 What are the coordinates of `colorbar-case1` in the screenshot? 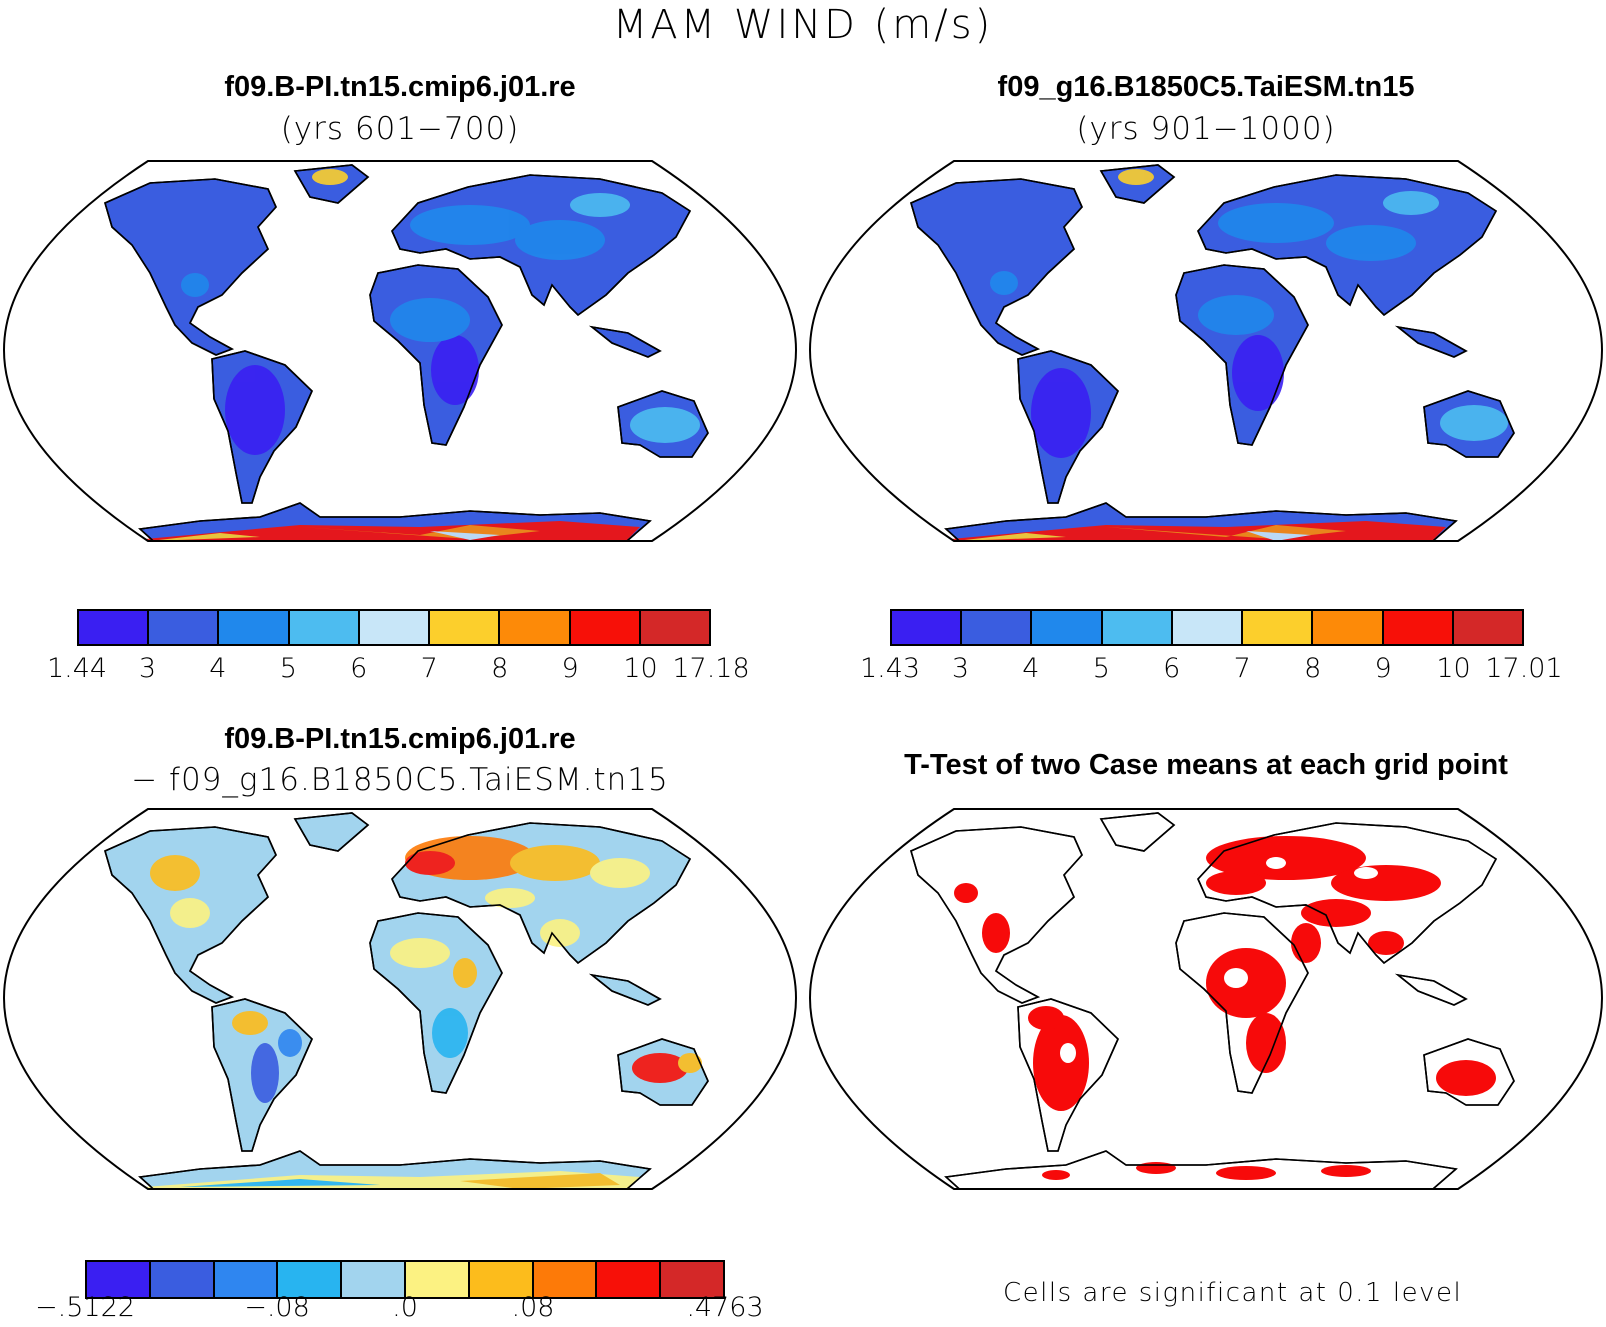 It's located at (394, 627).